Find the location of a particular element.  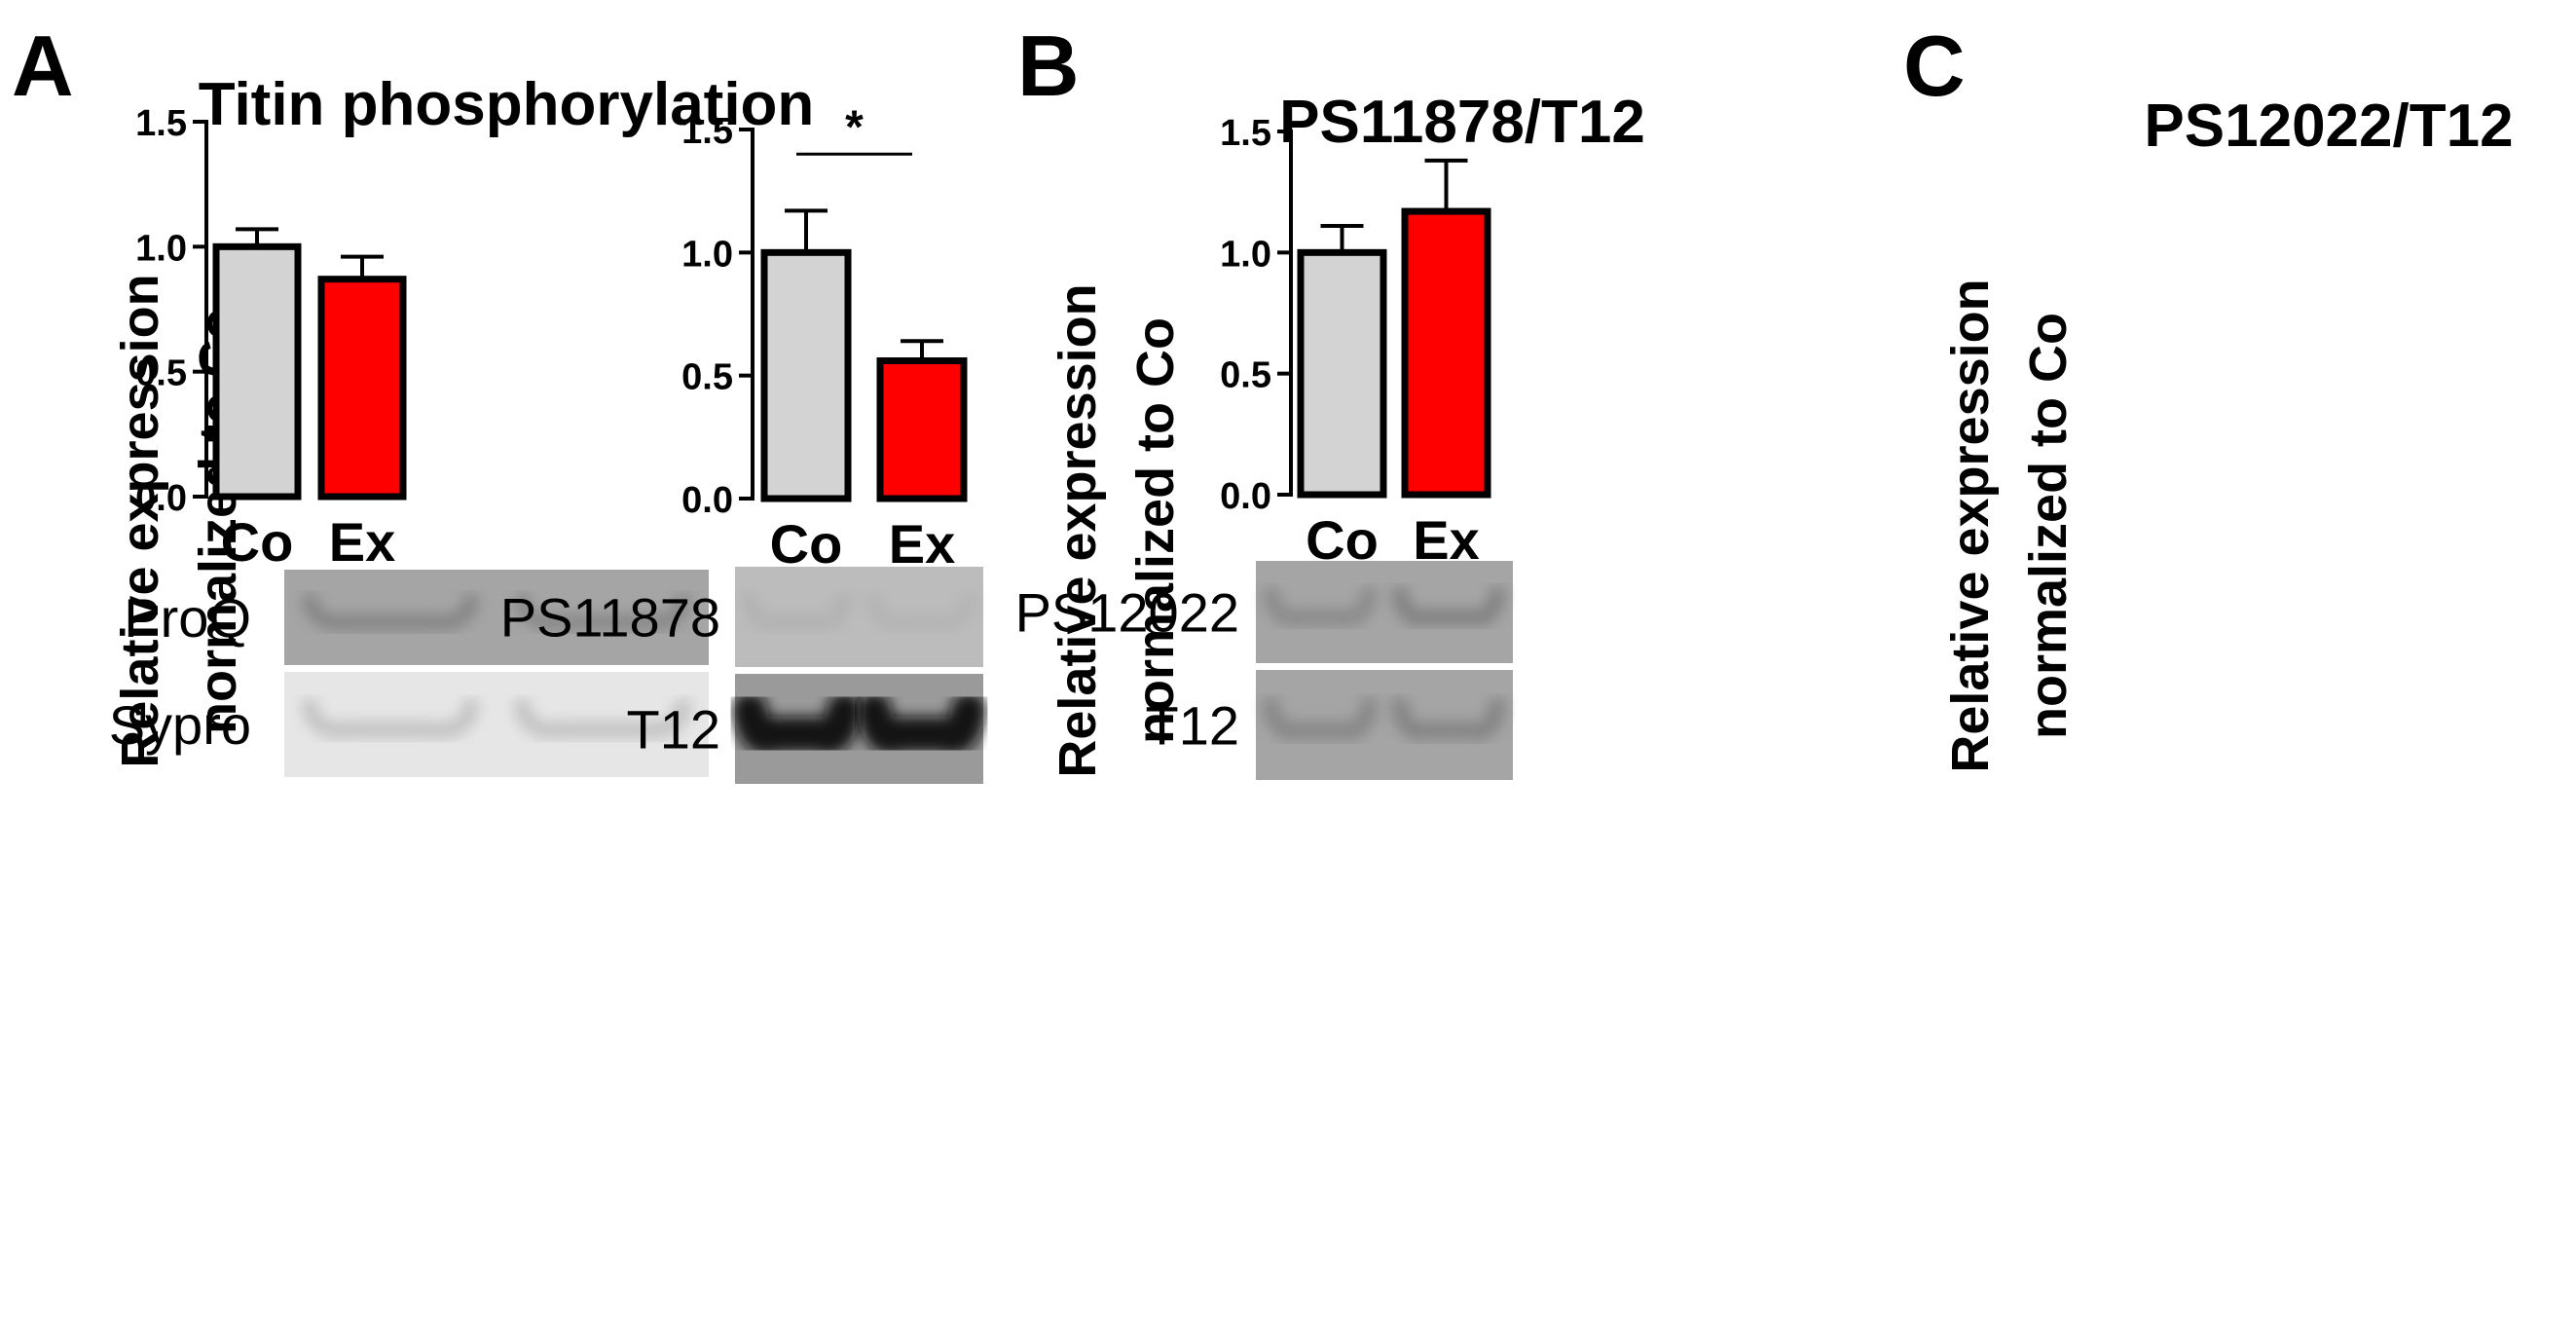

blots: PS11878 T12 is located at coordinates (743, 675).